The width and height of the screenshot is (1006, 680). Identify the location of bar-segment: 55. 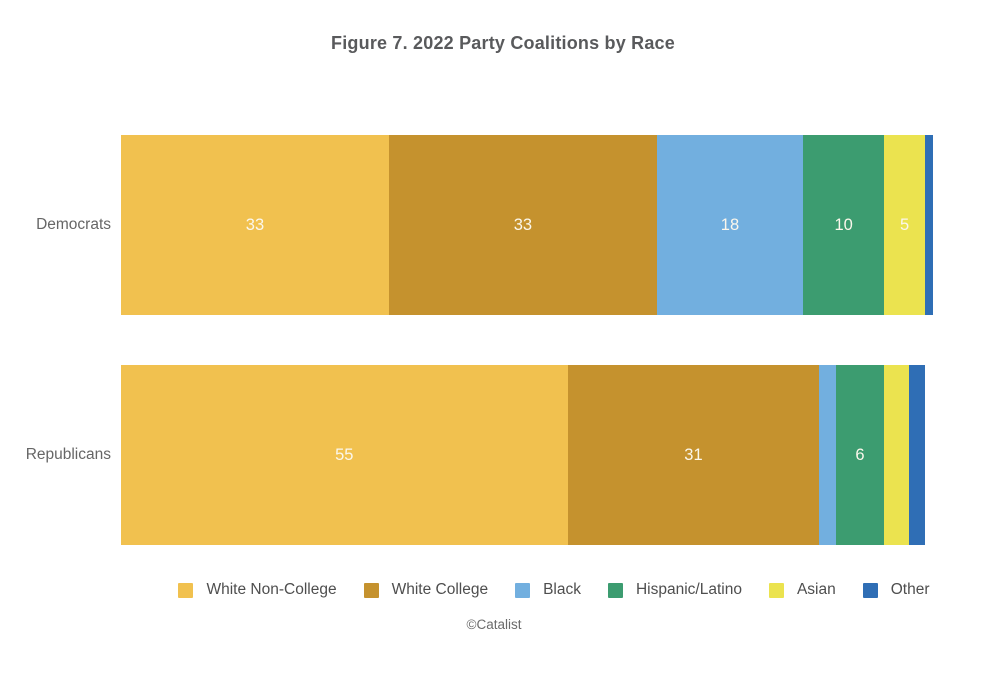
(344, 455).